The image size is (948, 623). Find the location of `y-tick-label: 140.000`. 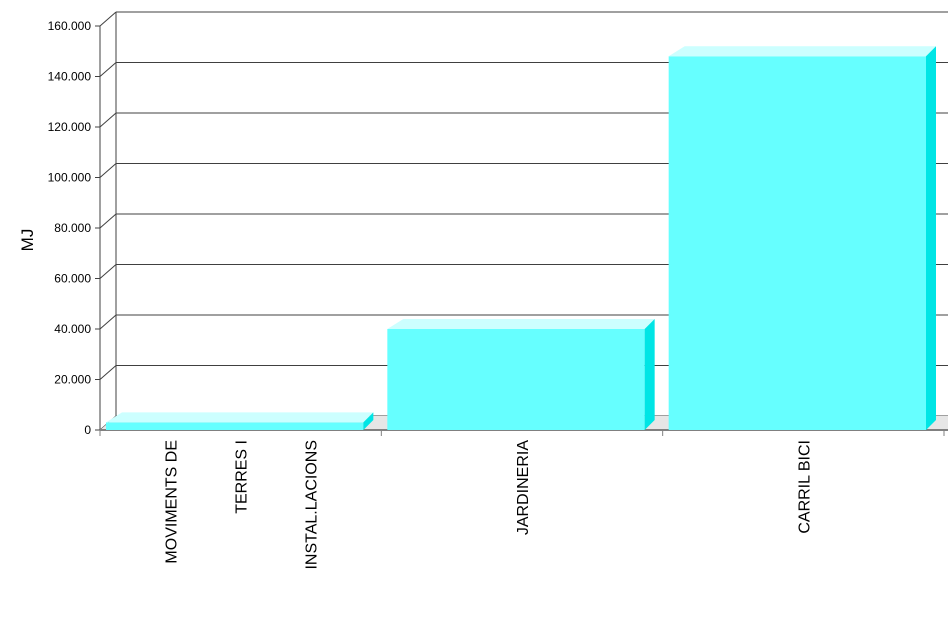

y-tick-label: 140.000 is located at coordinates (70, 77).